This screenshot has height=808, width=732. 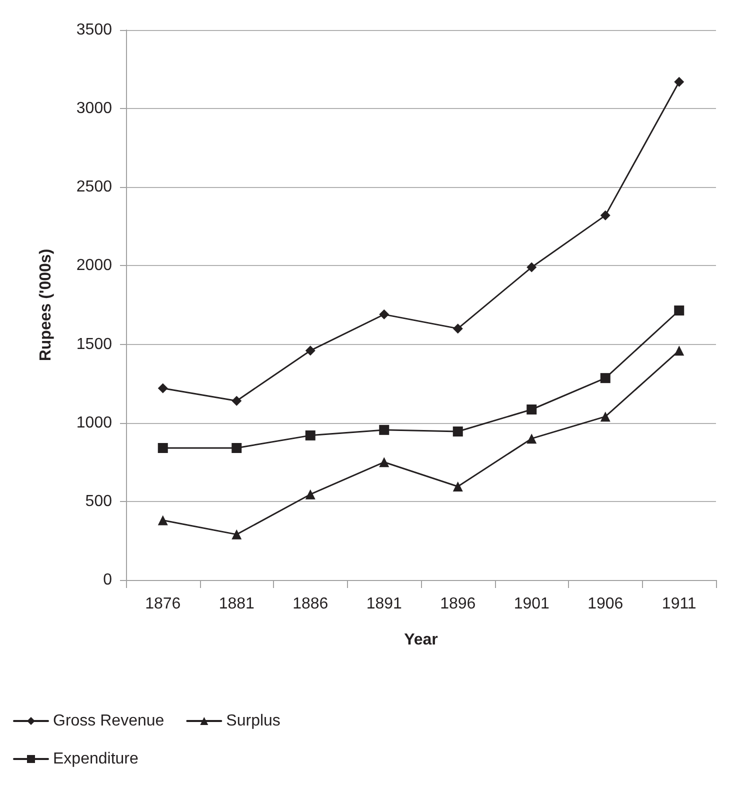 What do you see at coordinates (94, 265) in the screenshot?
I see `y-tick-label: 2000` at bounding box center [94, 265].